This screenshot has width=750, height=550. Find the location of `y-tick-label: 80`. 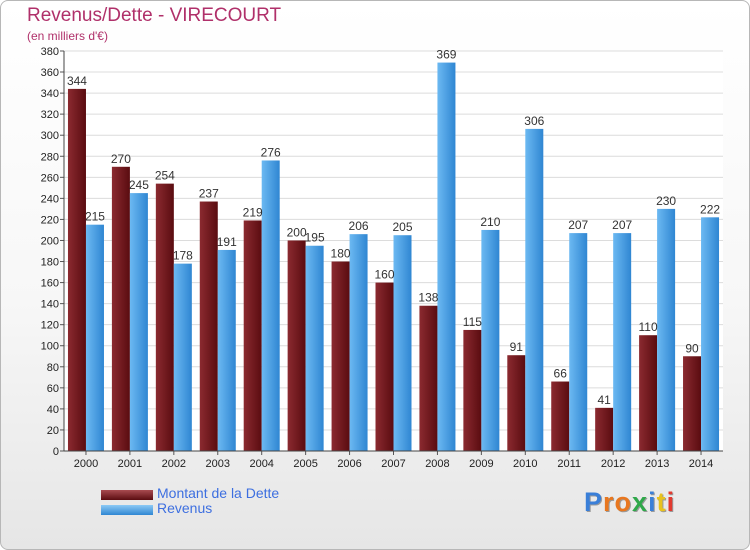

y-tick-label: 80 is located at coordinates (53, 368).